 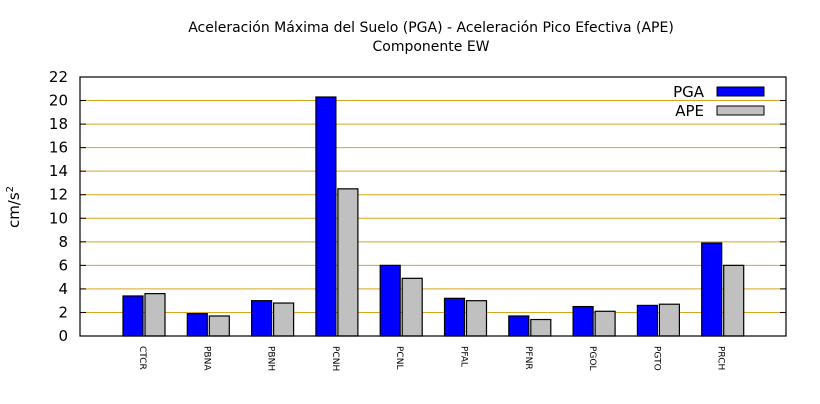 I want to click on x-tick-label: PGOL, so click(x=592, y=358).